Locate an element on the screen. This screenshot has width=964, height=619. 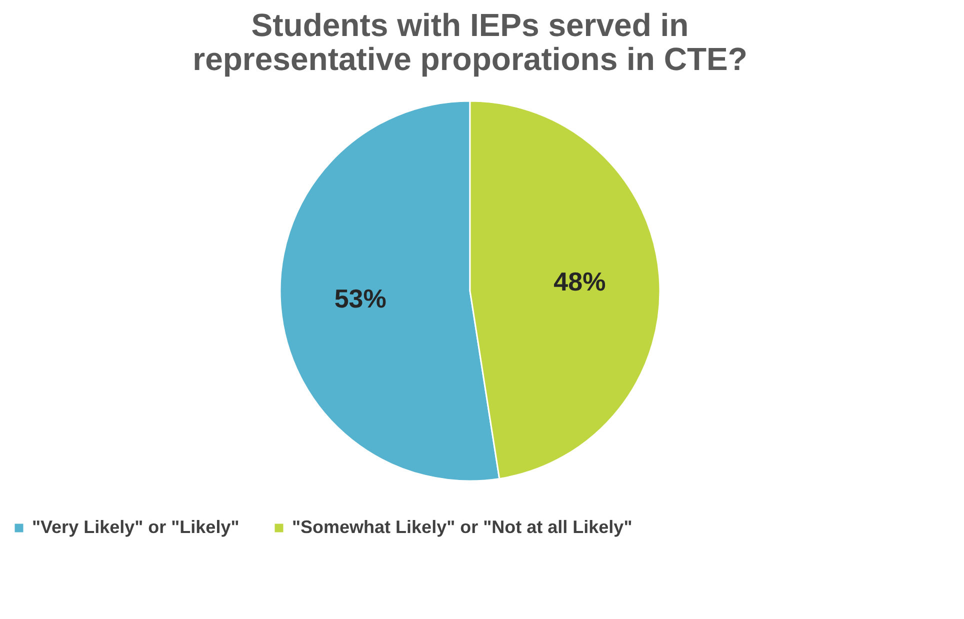
legend-label: "Very Likely" or "Likely" is located at coordinates (136, 527).